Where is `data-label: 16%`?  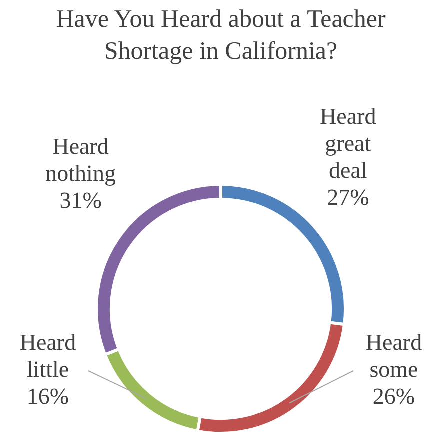 data-label: 16% is located at coordinates (48, 397).